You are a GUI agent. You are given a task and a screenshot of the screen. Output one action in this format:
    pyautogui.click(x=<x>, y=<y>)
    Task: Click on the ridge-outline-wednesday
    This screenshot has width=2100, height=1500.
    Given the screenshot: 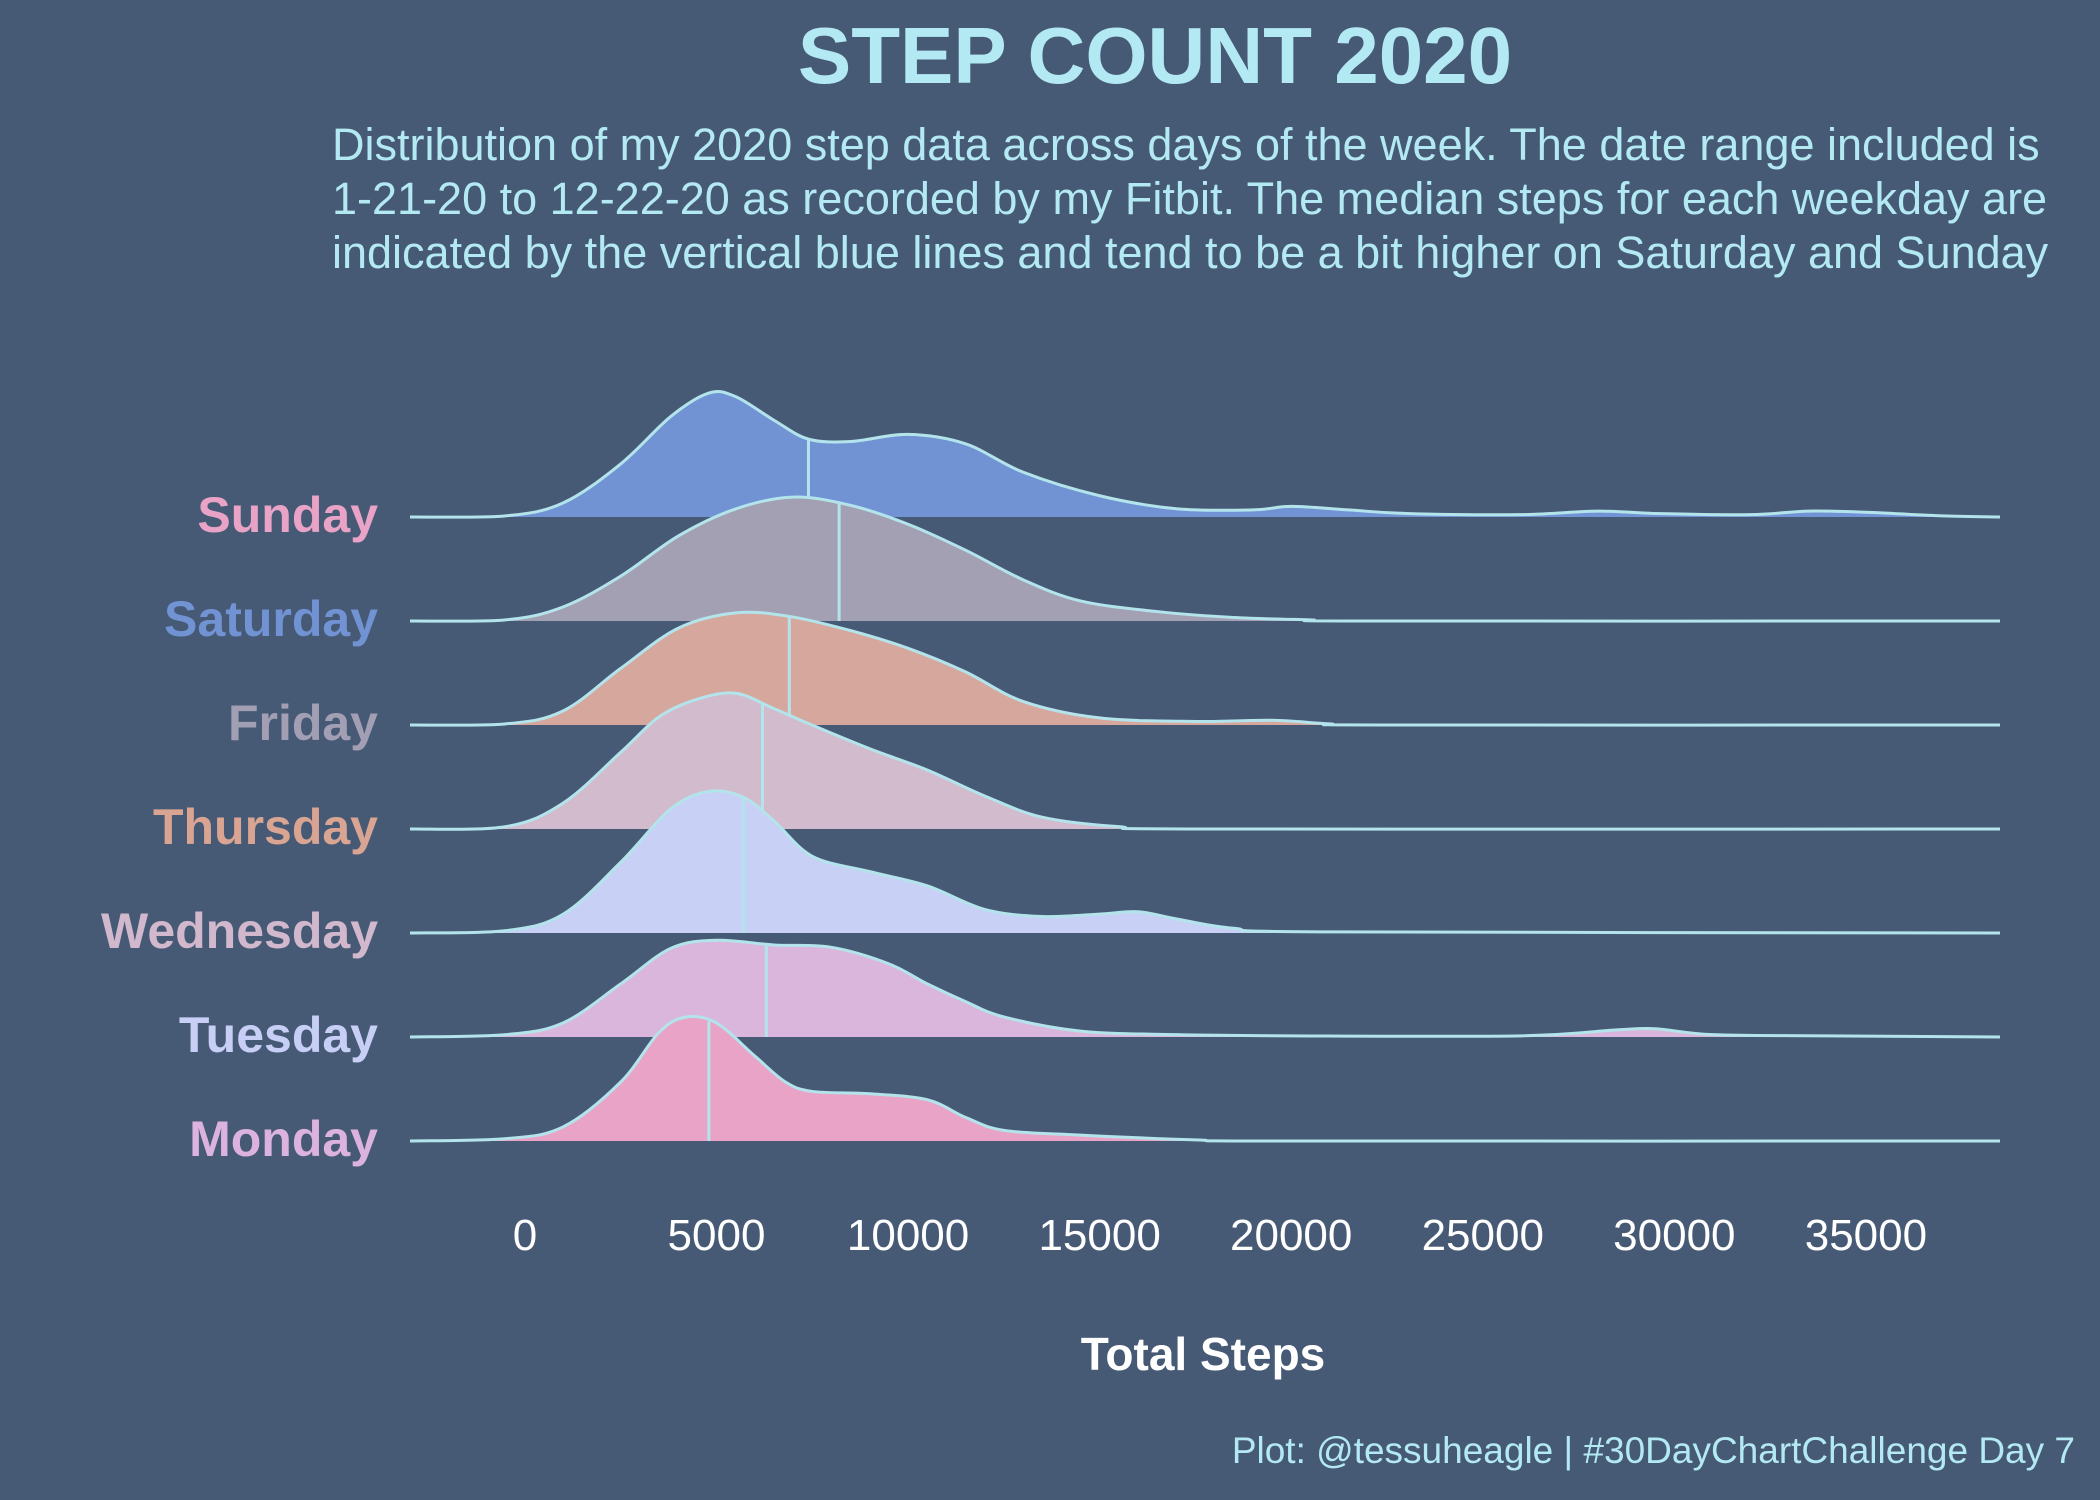 What is the action you would take?
    pyautogui.click(x=1205, y=862)
    